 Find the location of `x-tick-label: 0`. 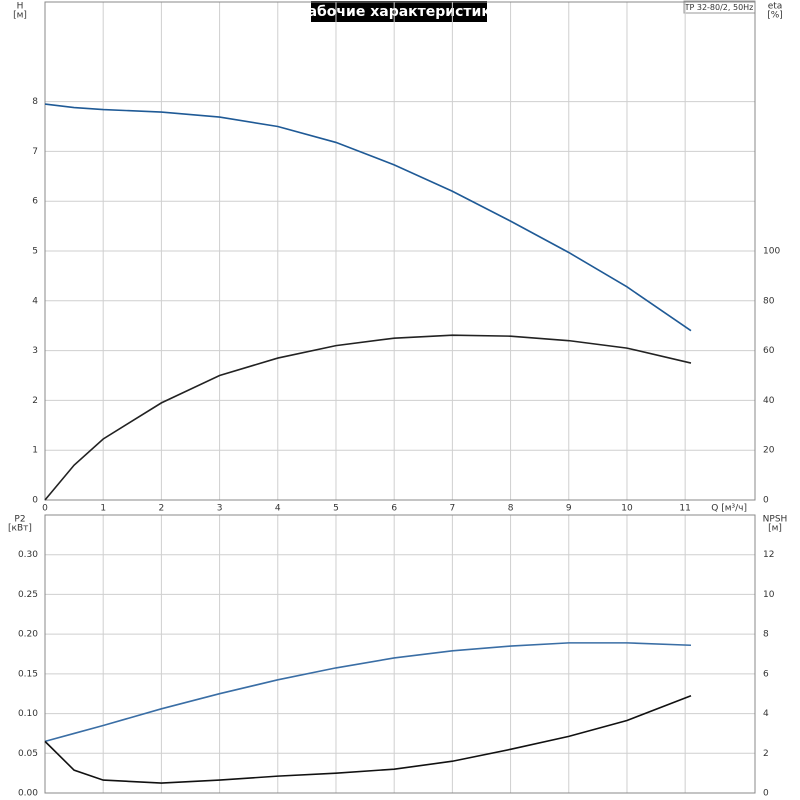

x-tick-label: 0 is located at coordinates (45, 509).